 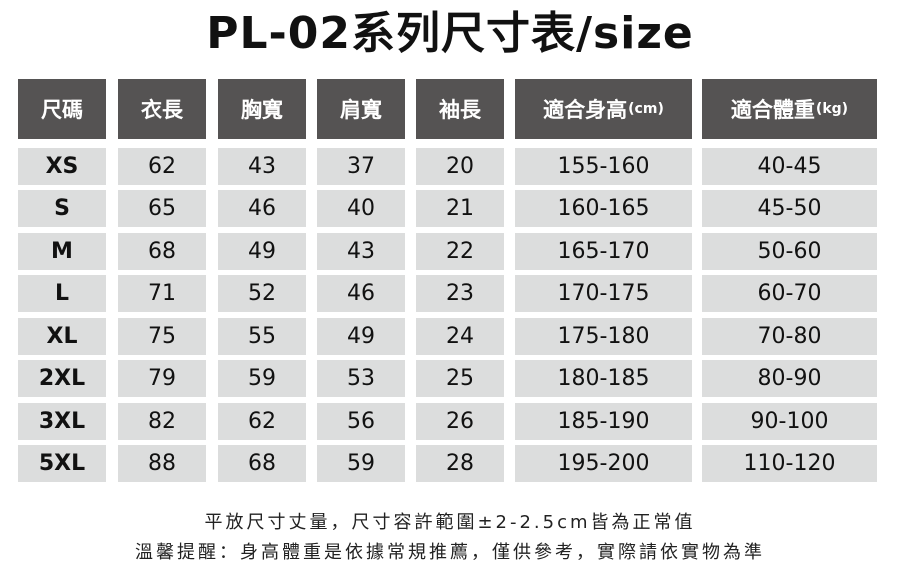 What do you see at coordinates (460, 251) in the screenshot?
I see `table-cell: 22` at bounding box center [460, 251].